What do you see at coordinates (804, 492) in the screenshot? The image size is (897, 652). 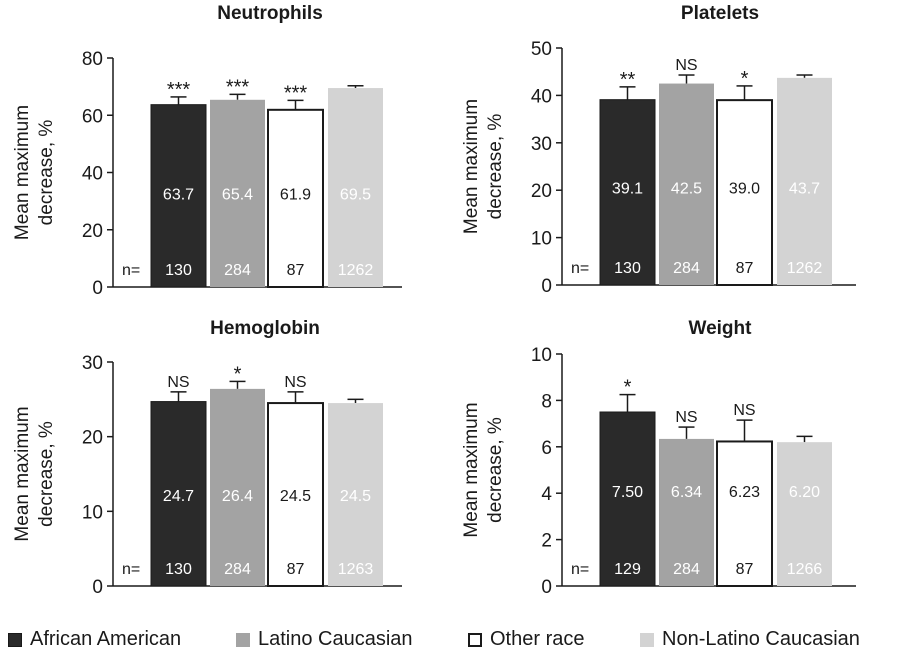 I see `data-label: 6.20` at bounding box center [804, 492].